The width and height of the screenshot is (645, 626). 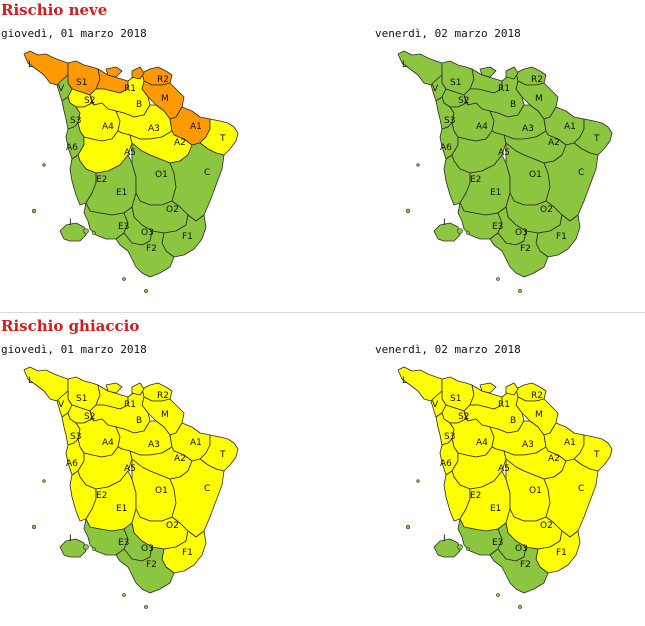 What do you see at coordinates (139, 421) in the screenshot?
I see `zone-label: B` at bounding box center [139, 421].